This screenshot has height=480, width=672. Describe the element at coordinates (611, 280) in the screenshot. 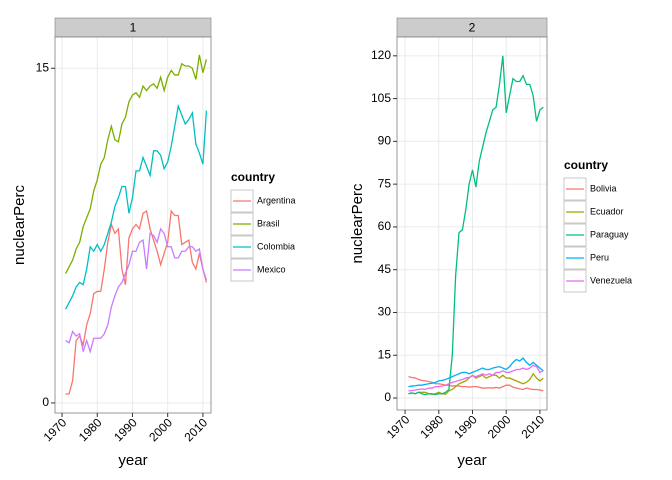

I see `legend-label: Venezuela` at that location.